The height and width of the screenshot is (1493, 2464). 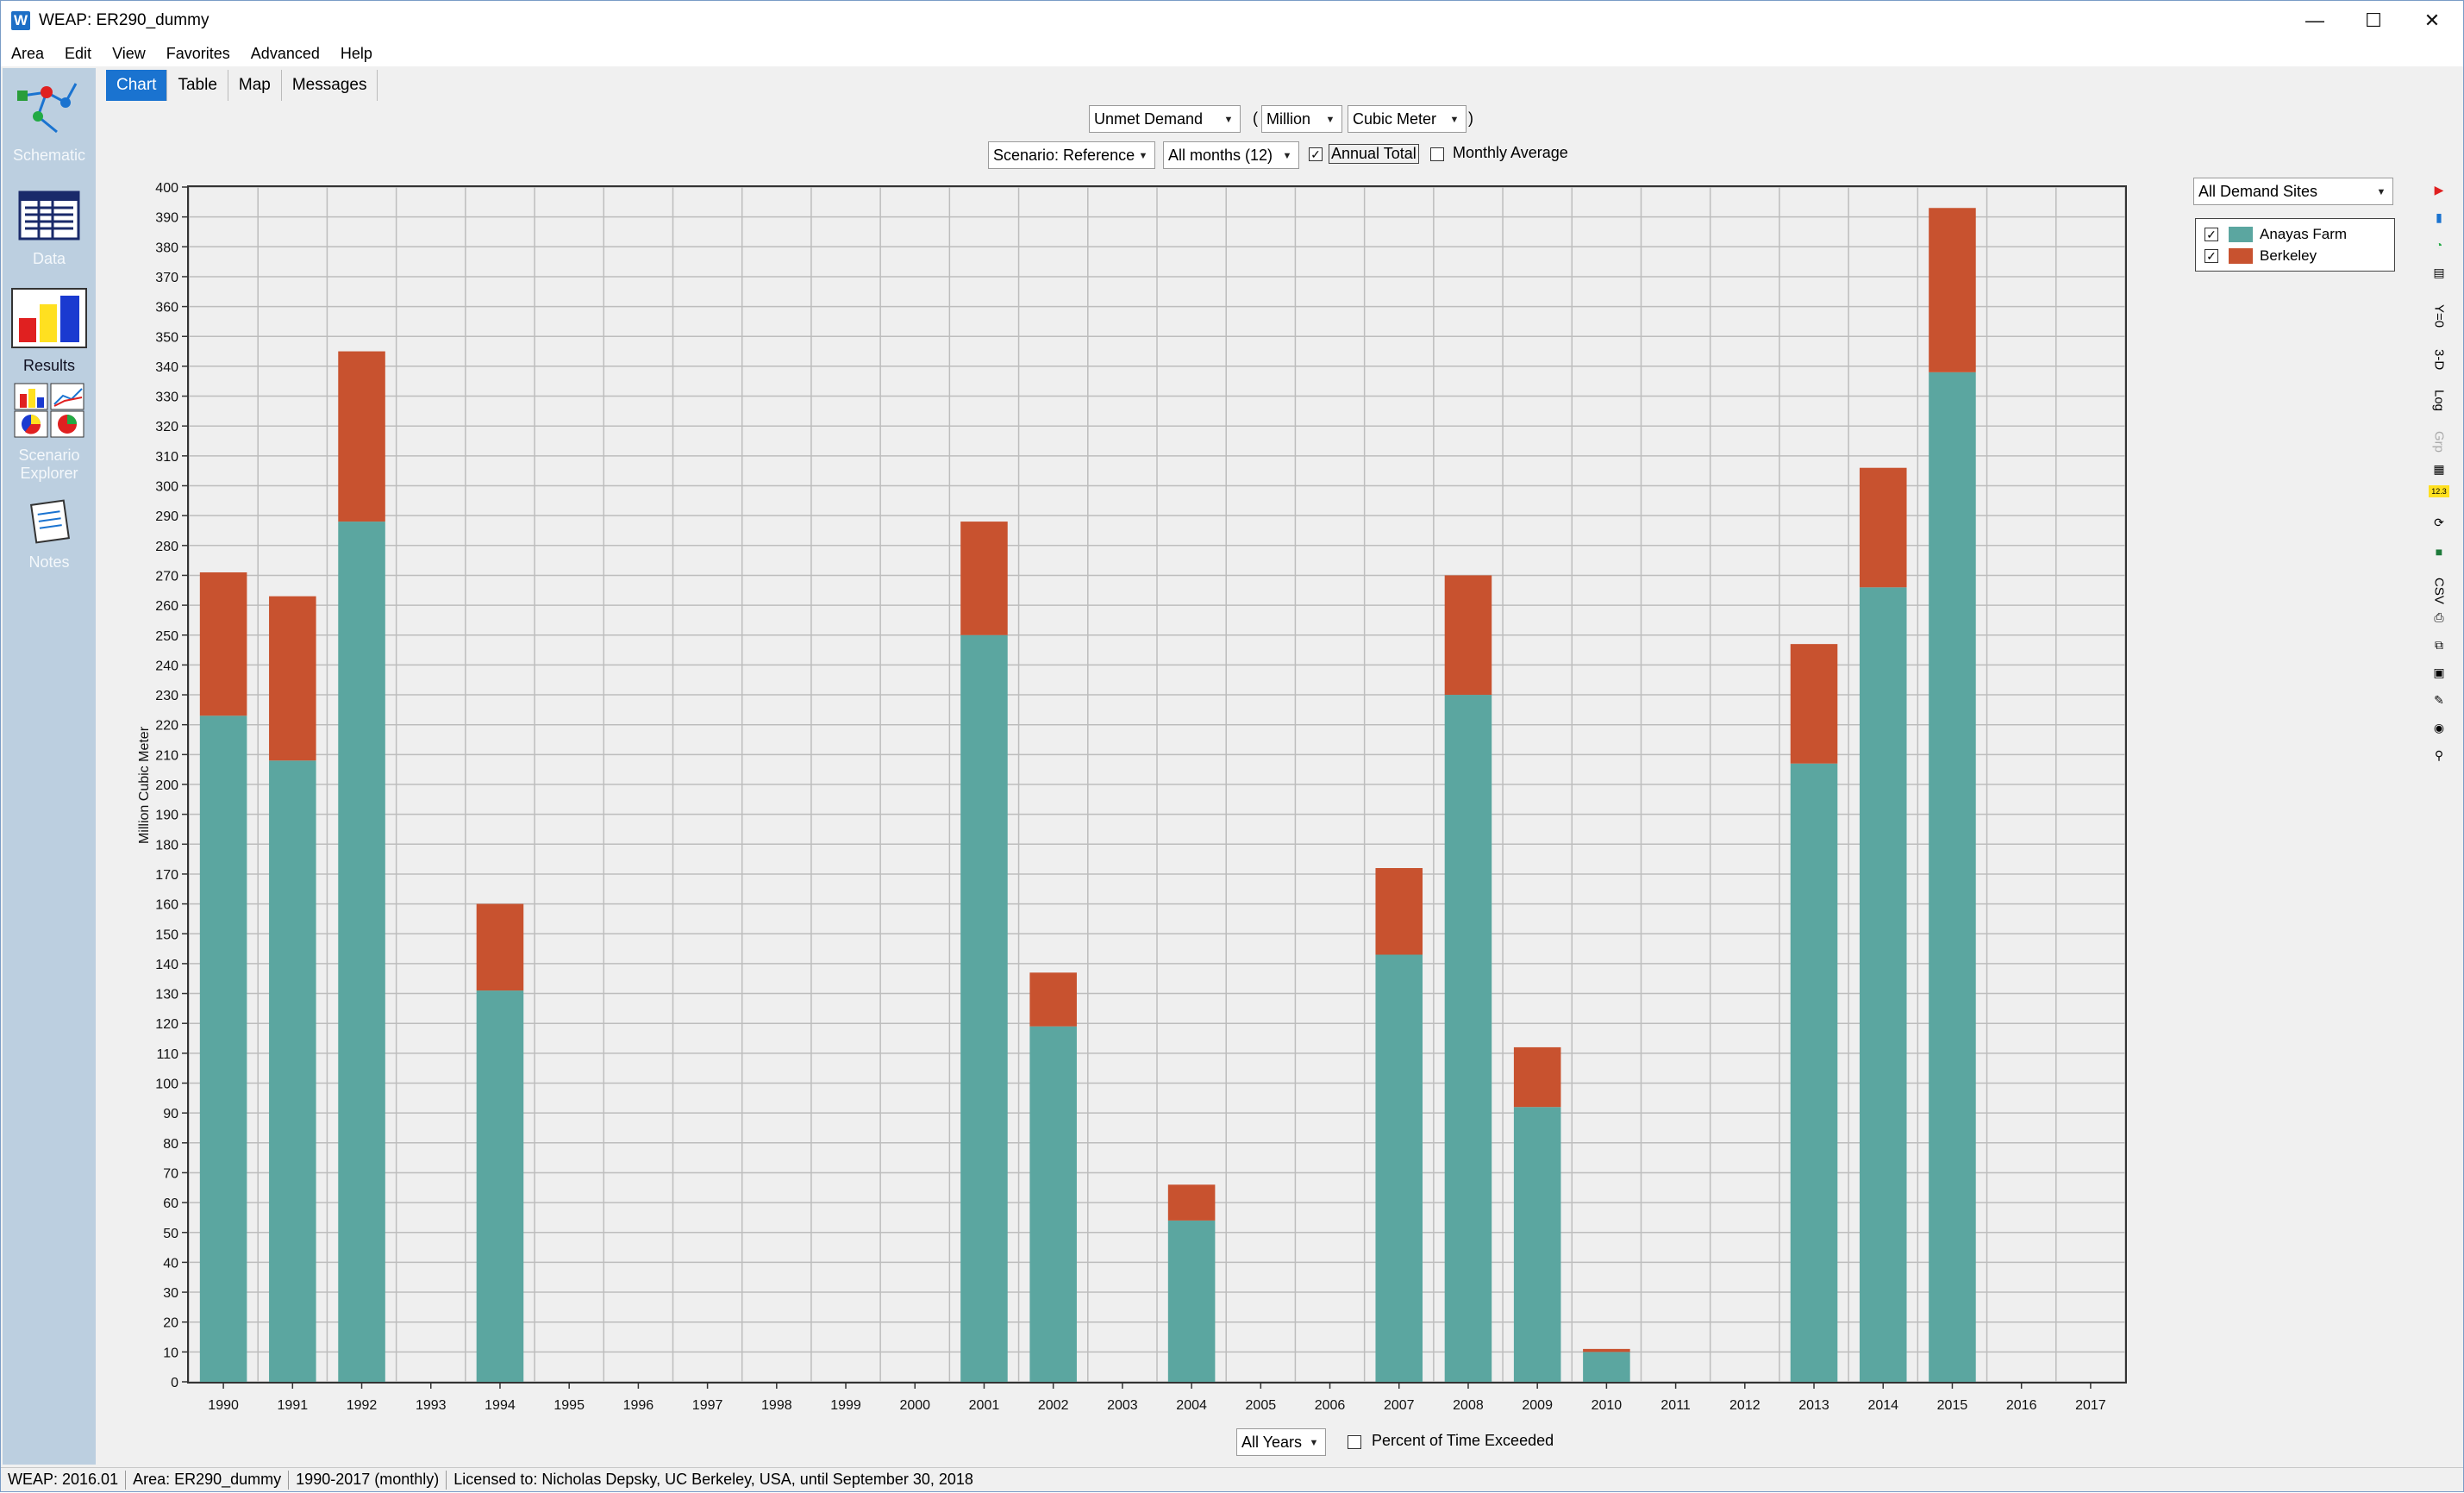 I want to click on x-tick-label: 2011, so click(x=1675, y=1405).